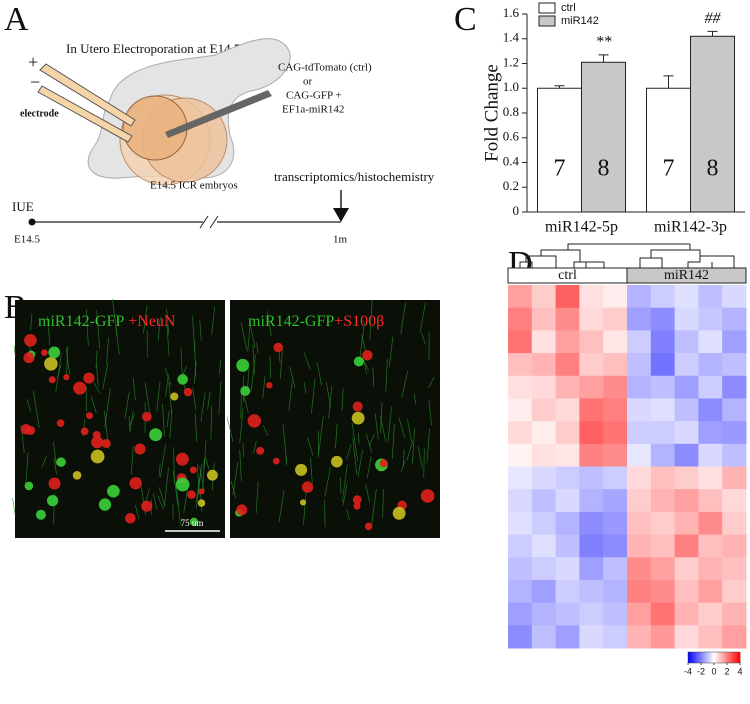 This screenshot has height=704, width=750. I want to click on timeline-label: IUE, so click(23, 206).